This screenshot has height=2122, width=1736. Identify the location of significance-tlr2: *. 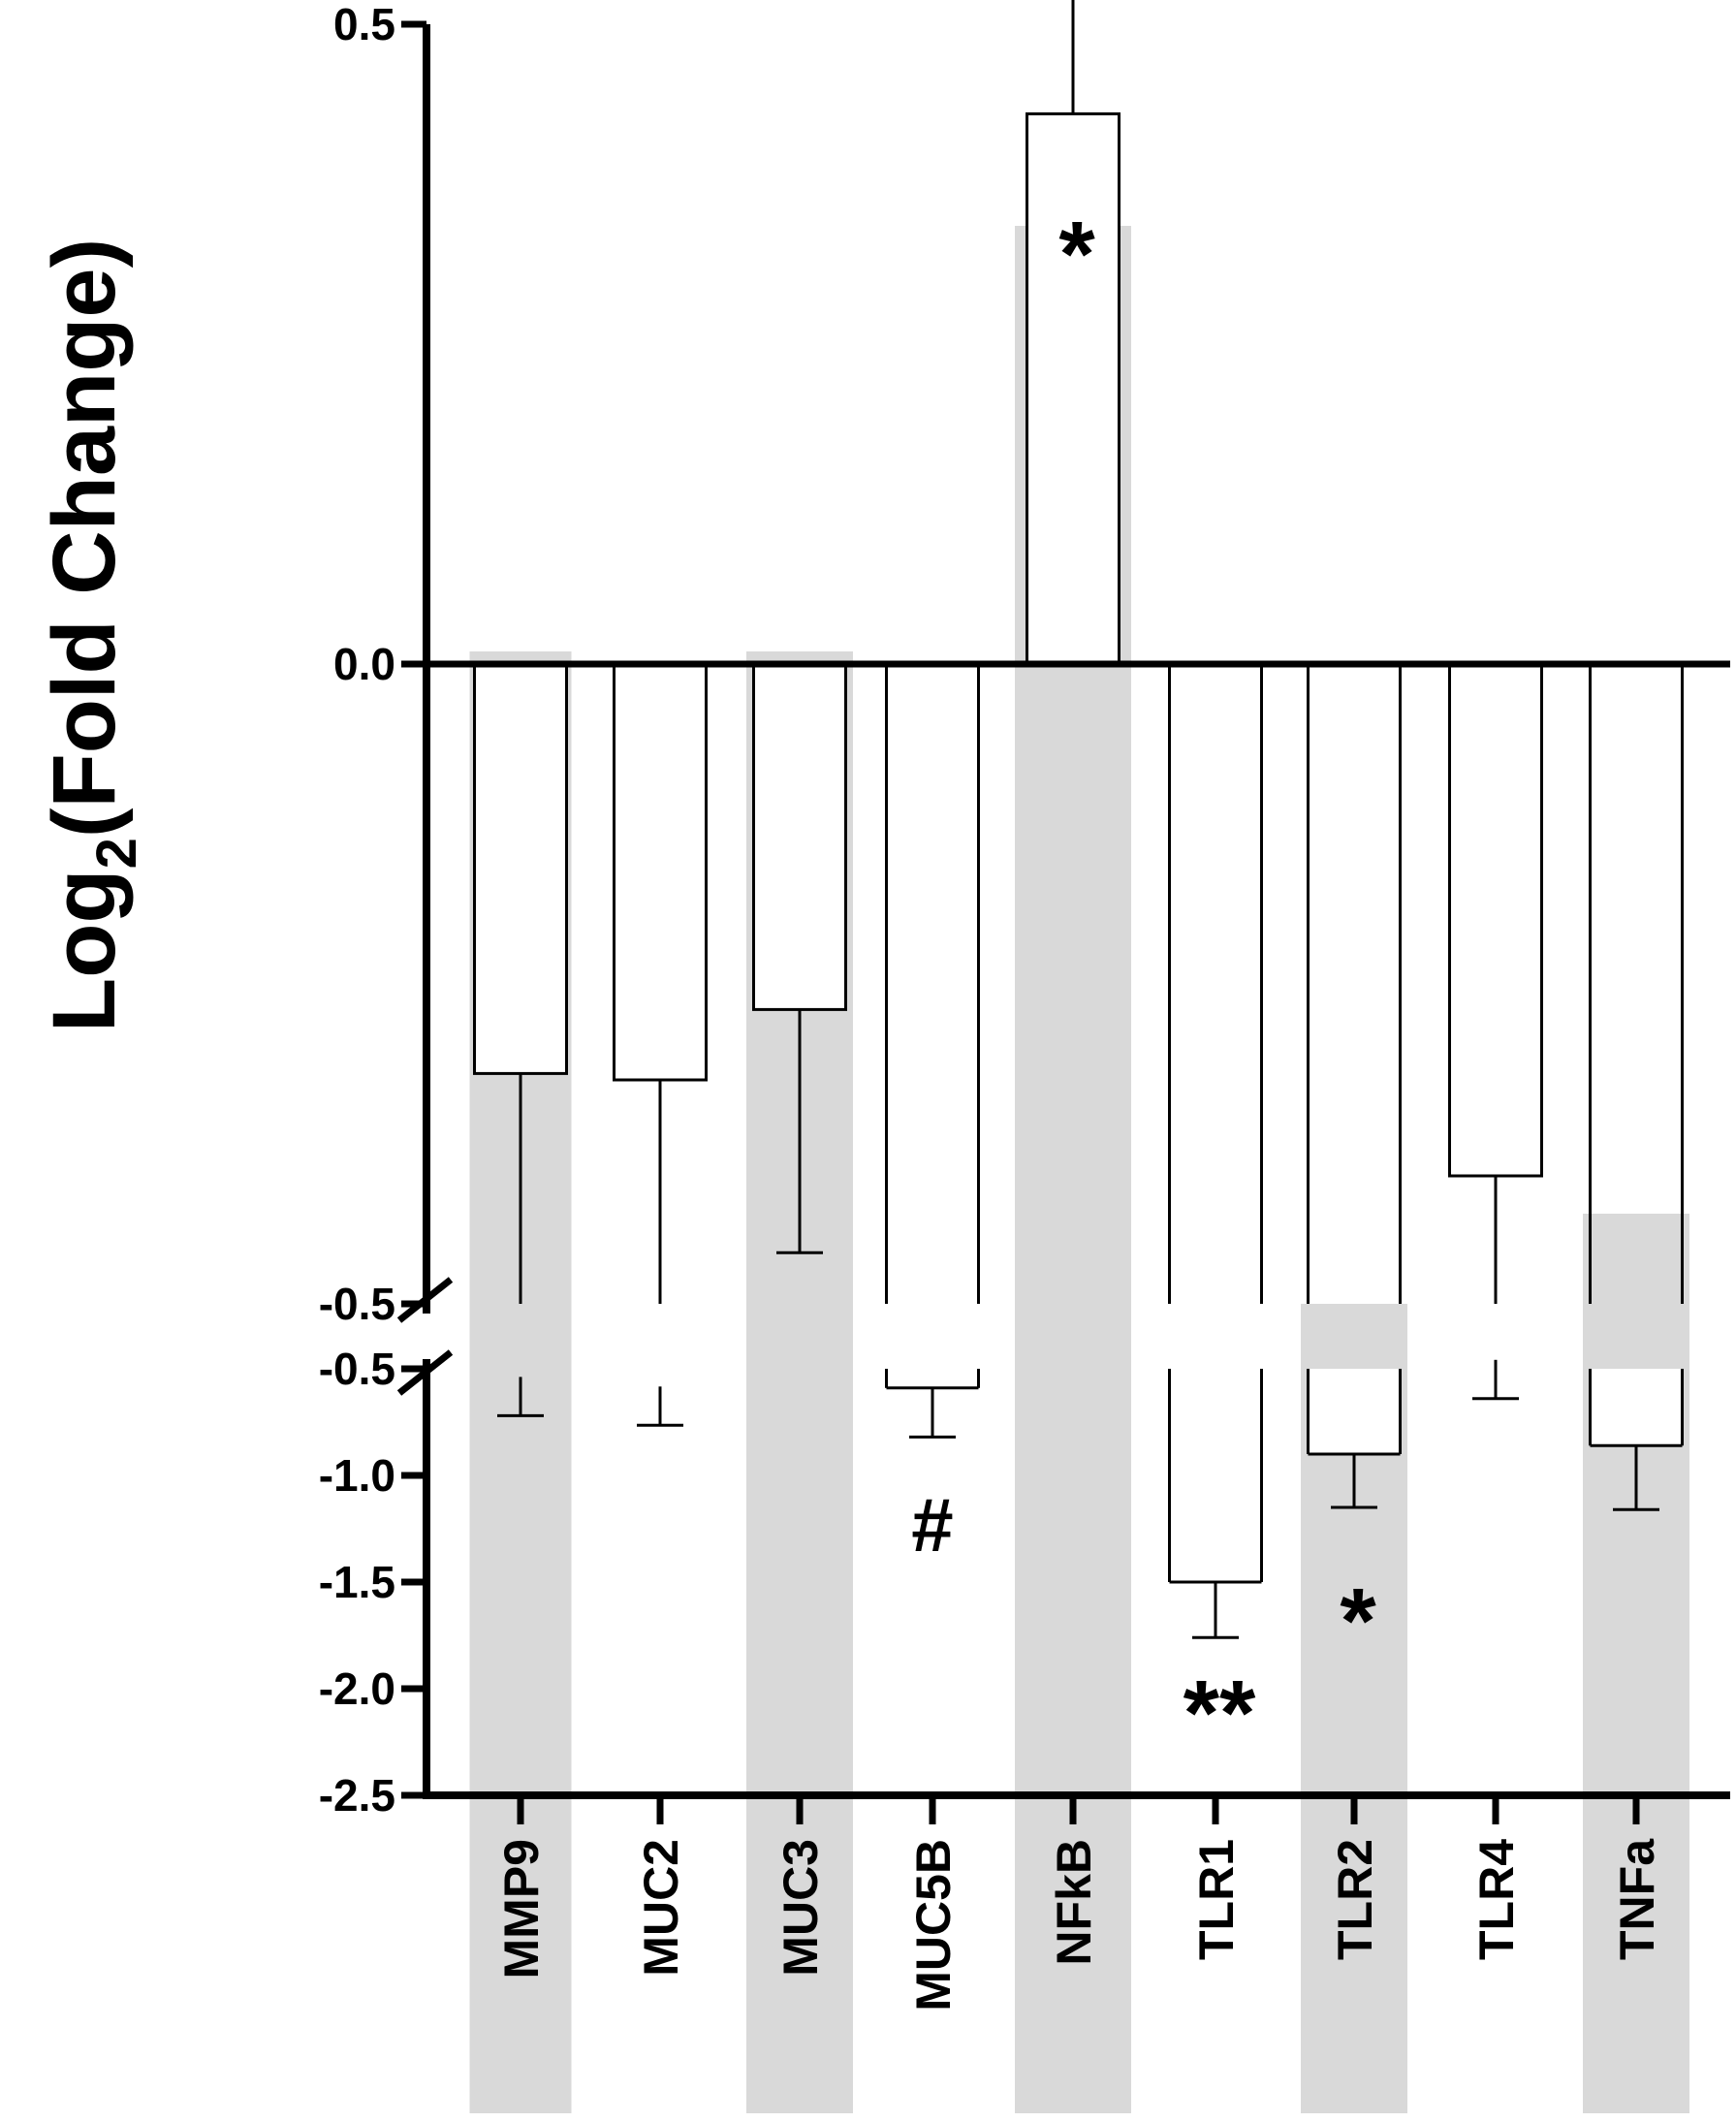
(1358, 1621).